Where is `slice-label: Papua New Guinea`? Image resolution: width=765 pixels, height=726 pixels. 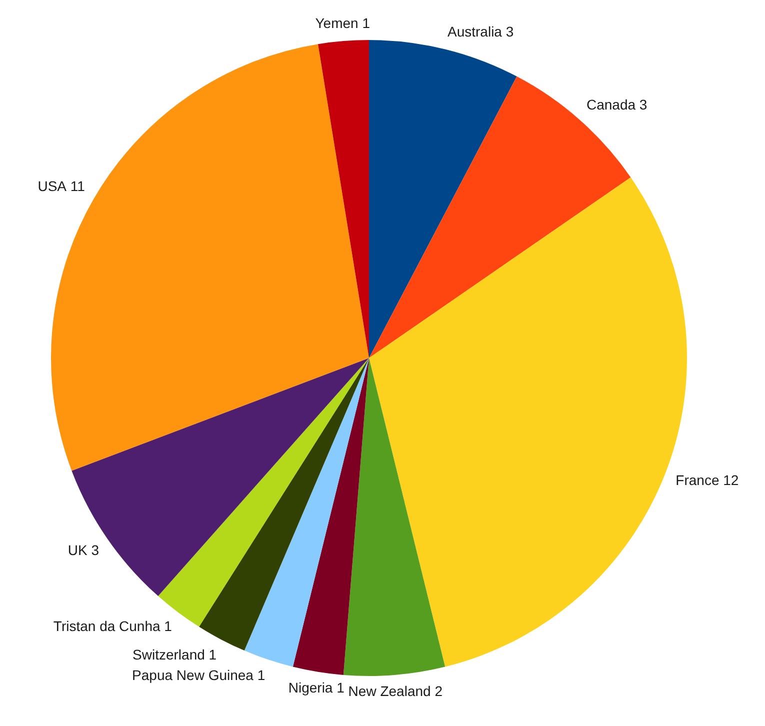 slice-label: Papua New Guinea is located at coordinates (193, 674).